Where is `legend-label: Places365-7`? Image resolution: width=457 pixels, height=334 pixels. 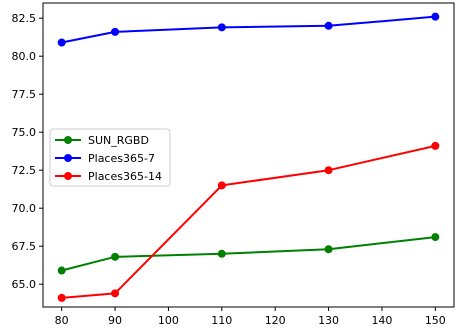
legend-label: Places365-7 is located at coordinates (121, 158).